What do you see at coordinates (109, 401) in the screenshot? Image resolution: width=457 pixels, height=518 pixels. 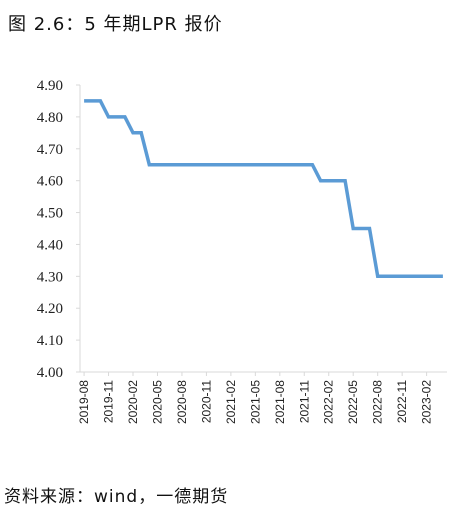 I see `x-tick-label: 2019-11` at bounding box center [109, 401].